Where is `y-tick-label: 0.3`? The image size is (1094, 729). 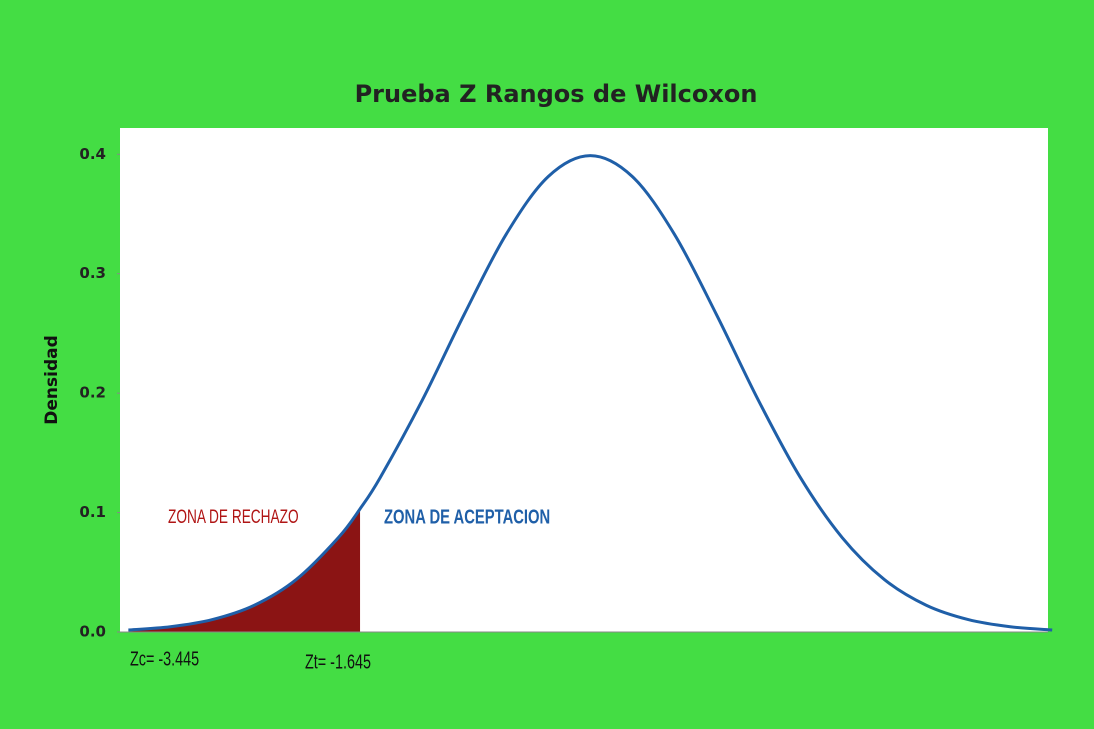
y-tick-label: 0.3 is located at coordinates (92, 273).